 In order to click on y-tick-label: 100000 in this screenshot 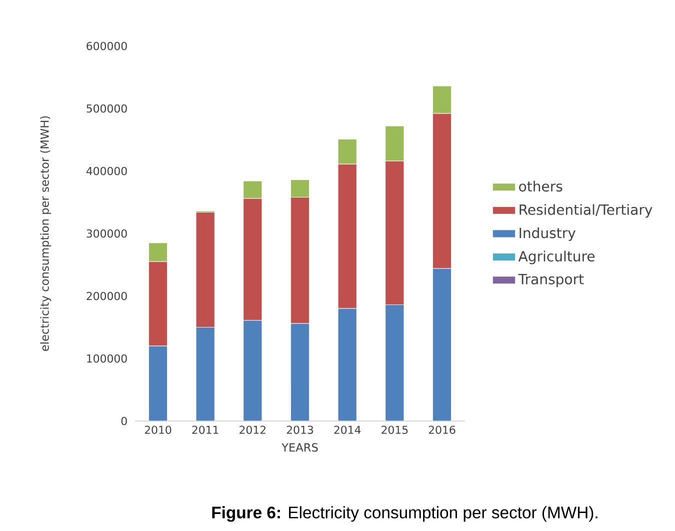, I will do `click(107, 358)`.